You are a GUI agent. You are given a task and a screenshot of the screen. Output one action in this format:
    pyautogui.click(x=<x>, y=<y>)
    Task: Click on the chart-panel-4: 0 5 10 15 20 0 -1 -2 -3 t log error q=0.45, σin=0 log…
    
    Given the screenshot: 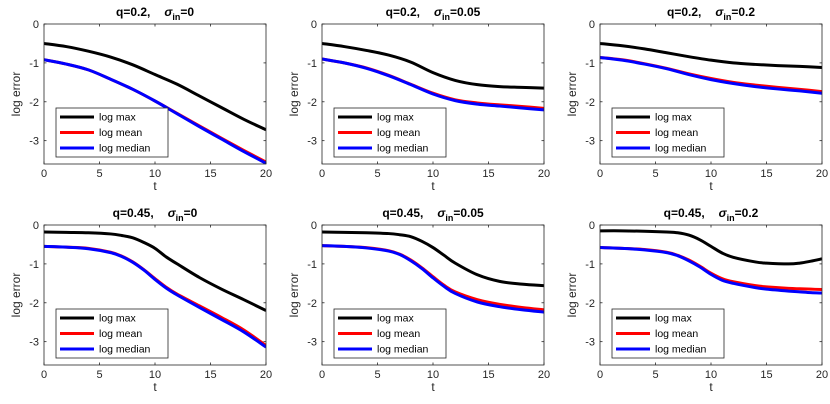 What is the action you would take?
    pyautogui.click(x=140, y=300)
    